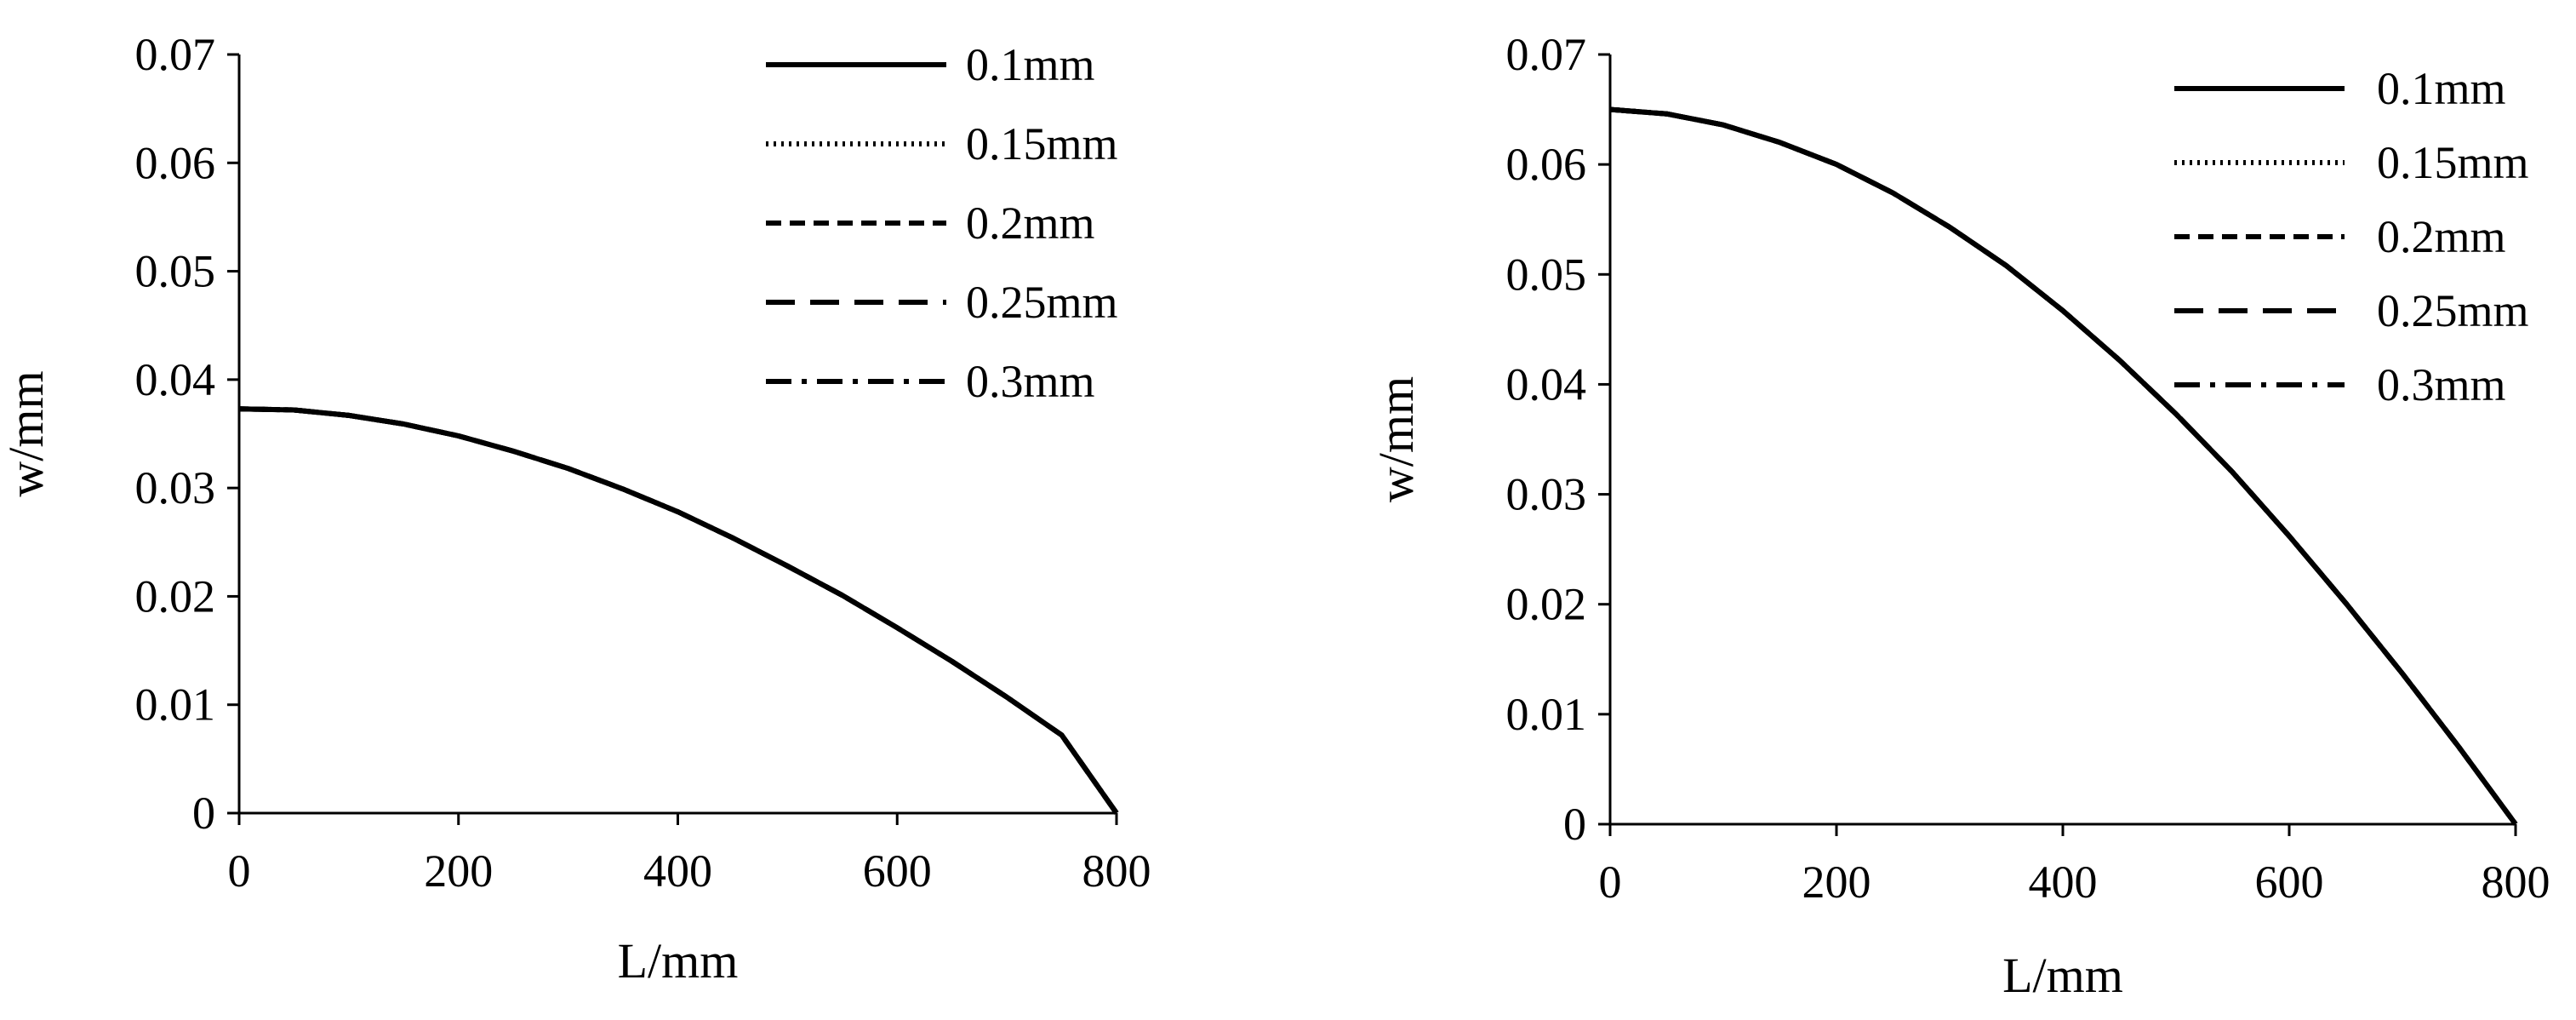 This screenshot has width=2576, height=1020. I want to click on series-line-0-1mm, so click(678, 611).